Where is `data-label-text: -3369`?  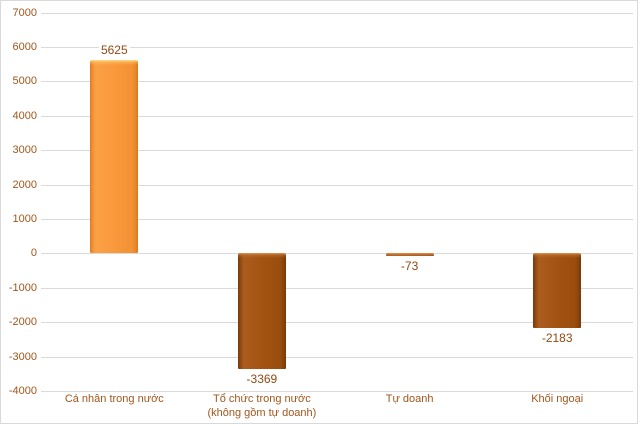
data-label-text: -3369 is located at coordinates (262, 378).